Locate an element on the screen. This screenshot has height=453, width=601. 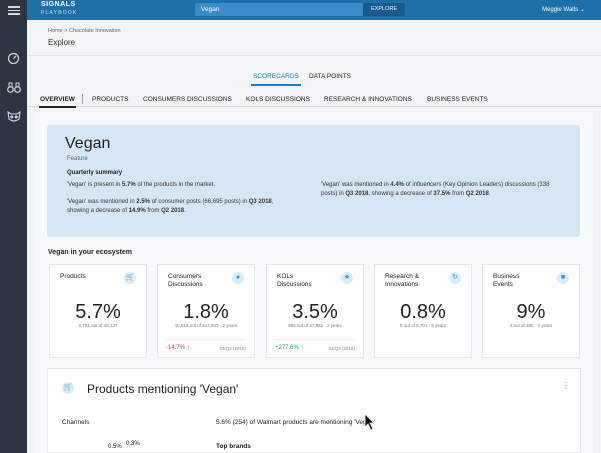
card-value: 3.5% is located at coordinates (315, 312).